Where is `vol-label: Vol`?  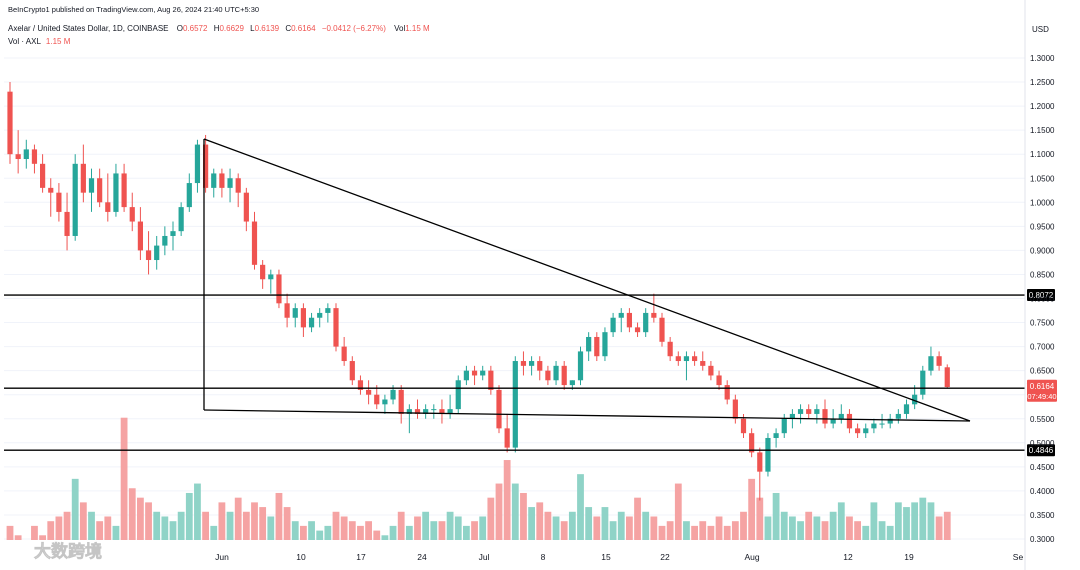
vol-label: Vol is located at coordinates (399, 28).